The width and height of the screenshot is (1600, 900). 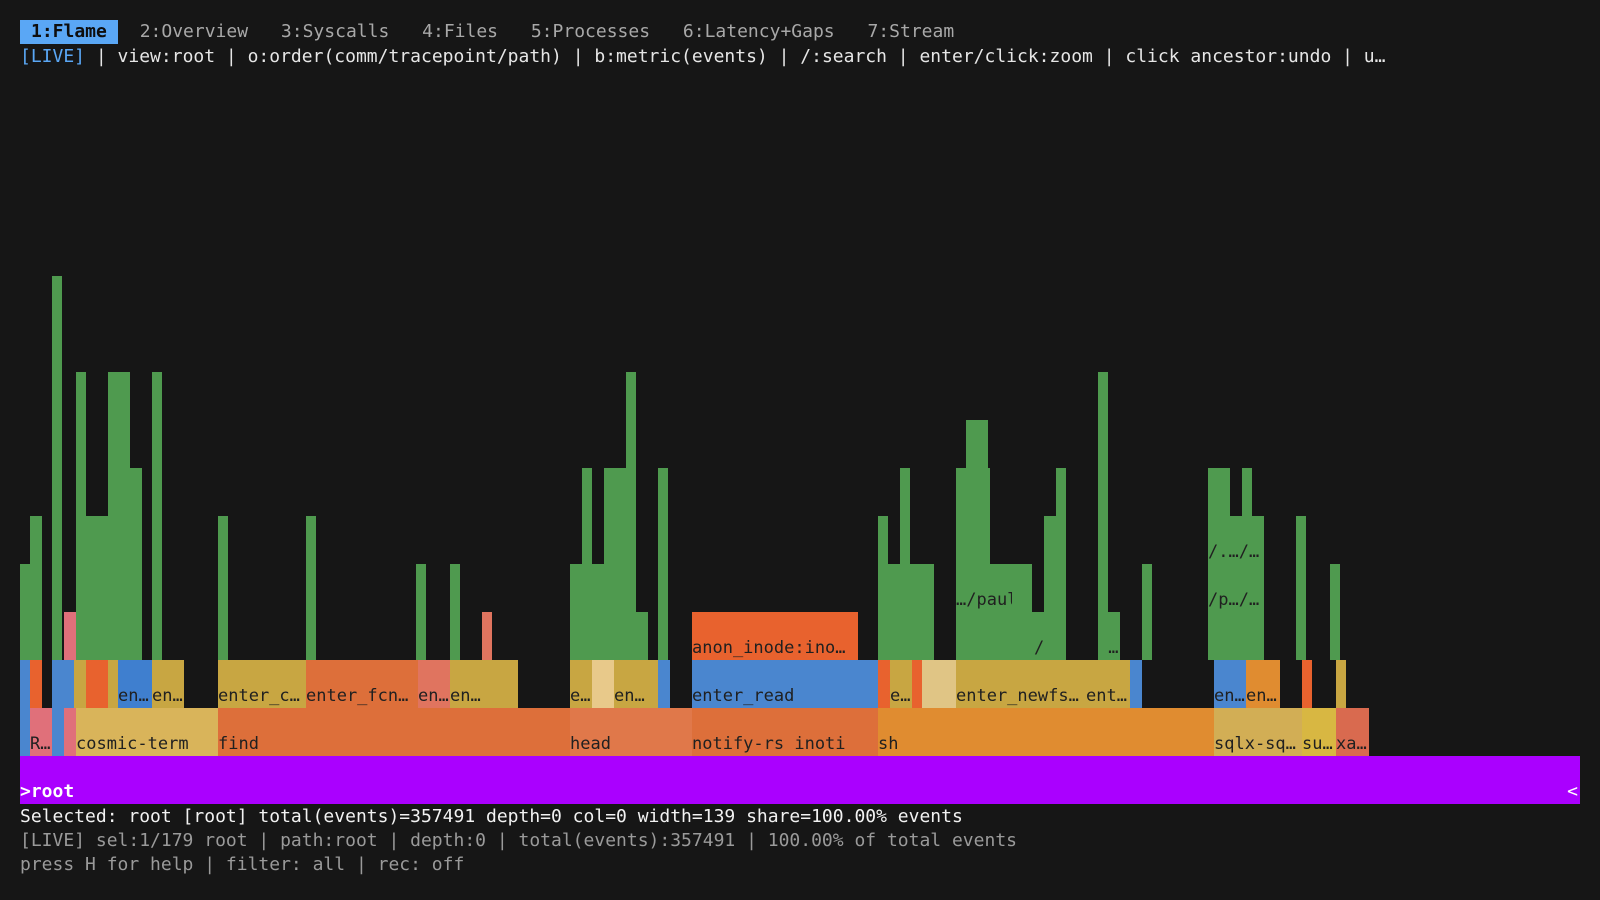 I want to click on tab-files: 4:Files, so click(x=460, y=31).